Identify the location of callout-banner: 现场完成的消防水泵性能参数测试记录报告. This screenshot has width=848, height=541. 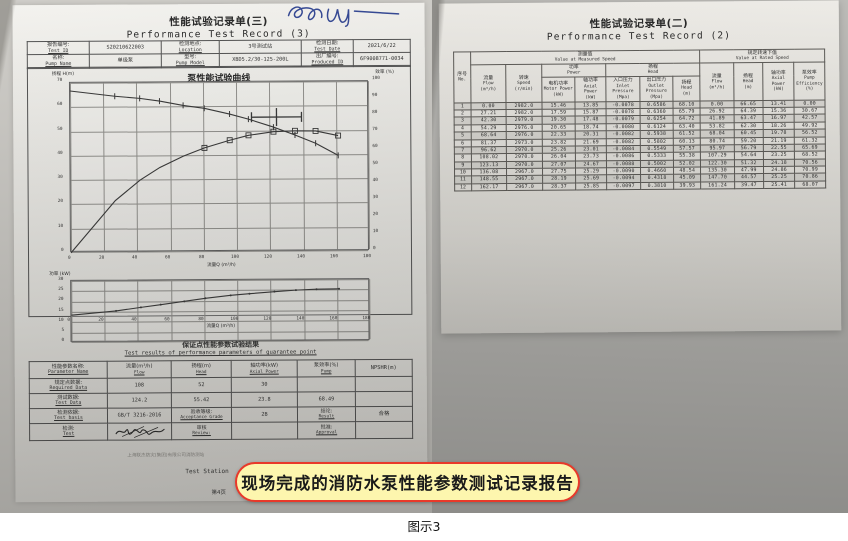
(407, 482).